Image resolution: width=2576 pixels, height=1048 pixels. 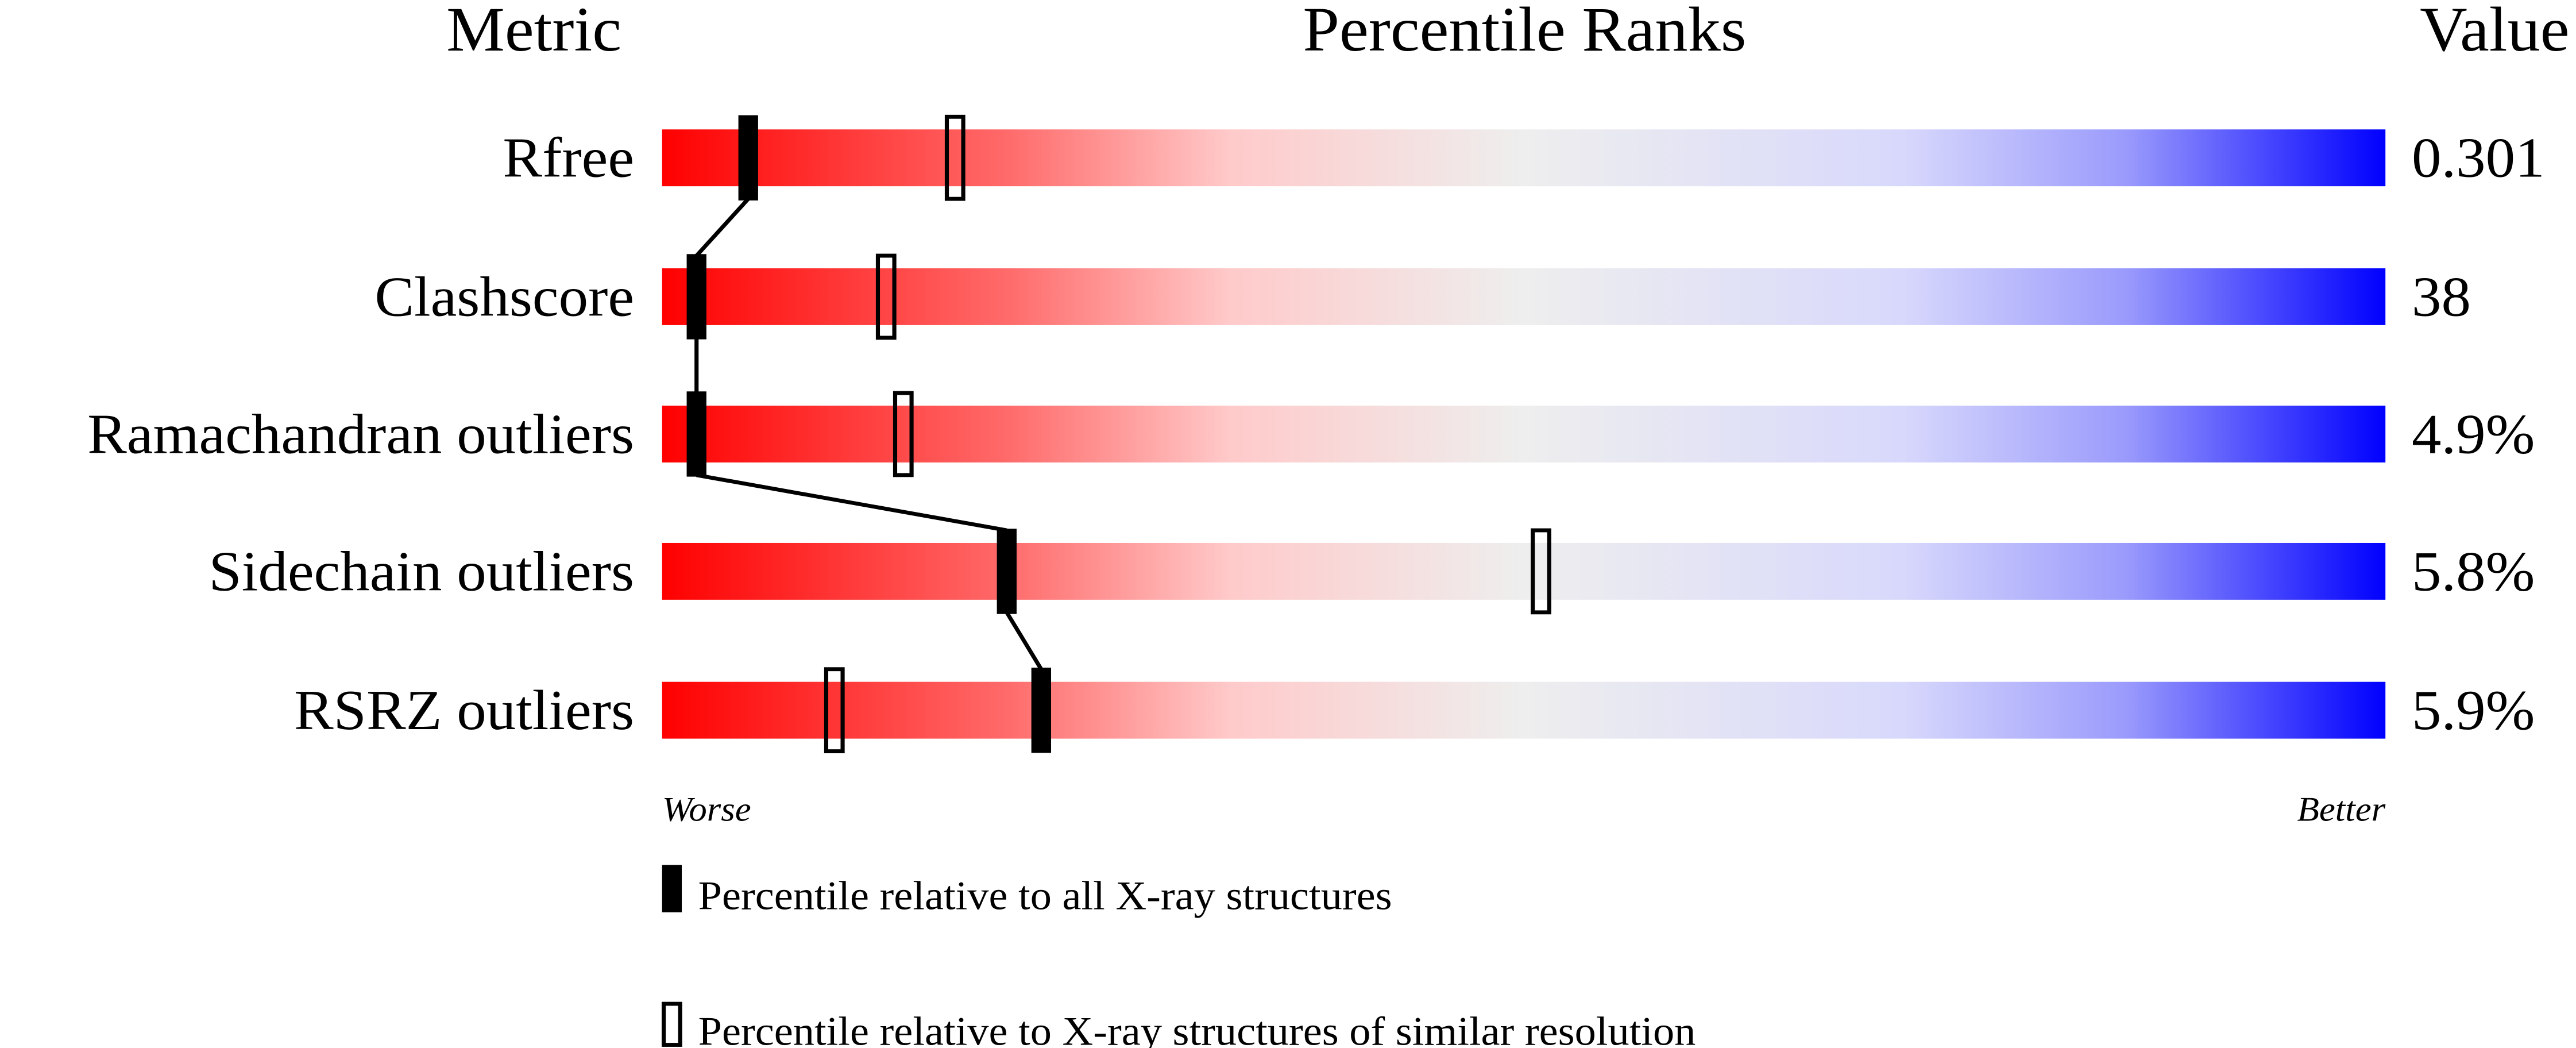 I want to click on metric-value: 0.301, so click(x=2478, y=157).